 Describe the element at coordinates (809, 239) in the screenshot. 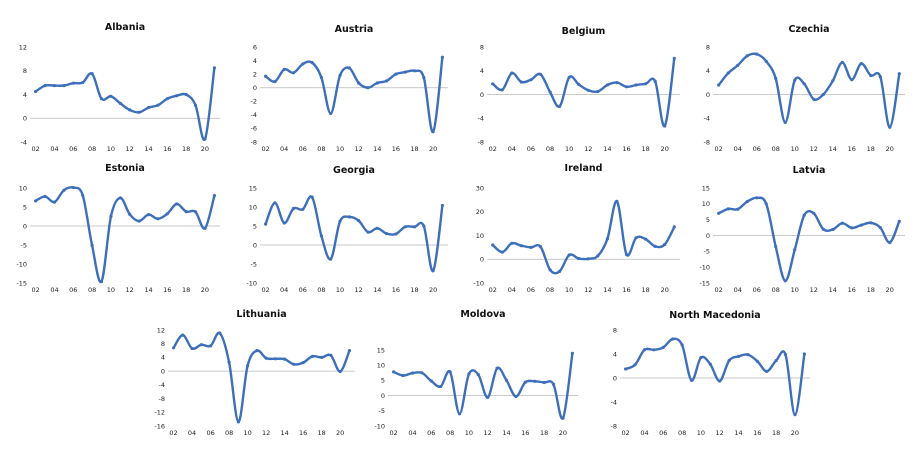

I see `series-line-latvia` at that location.